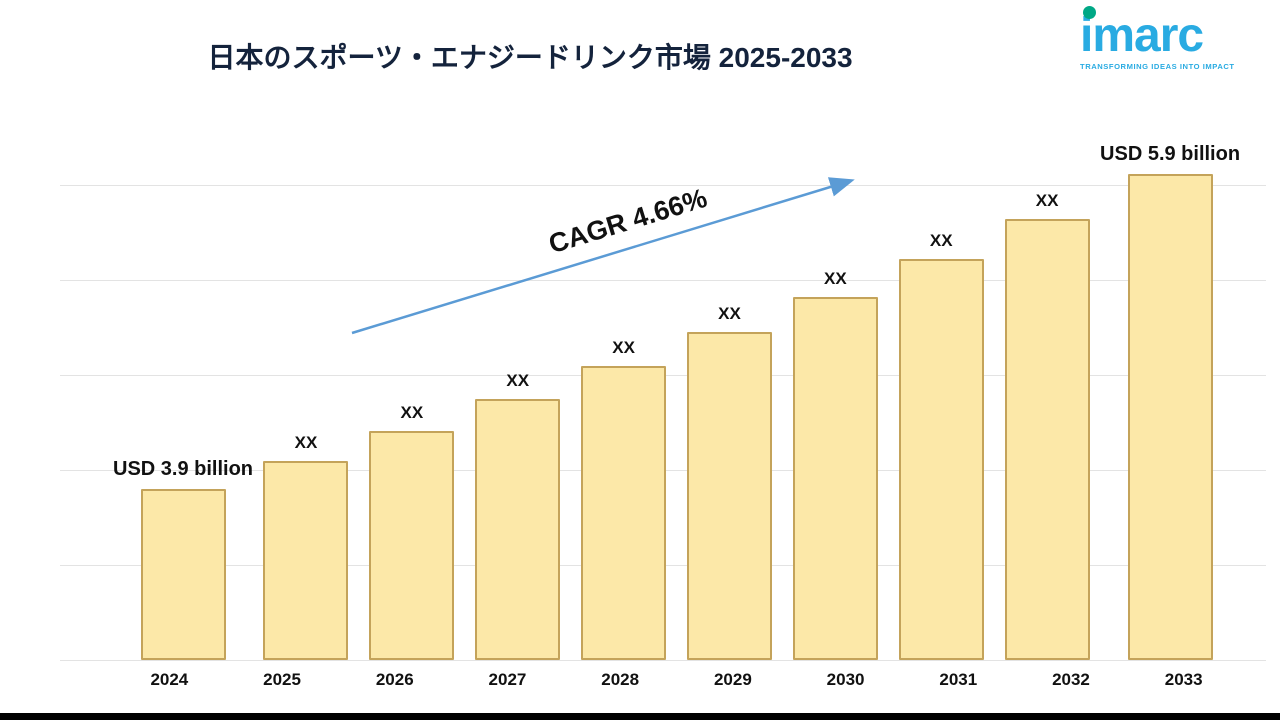 This screenshot has width=1280, height=720. Describe the element at coordinates (845, 679) in the screenshot. I see `year-label: 2030` at that location.